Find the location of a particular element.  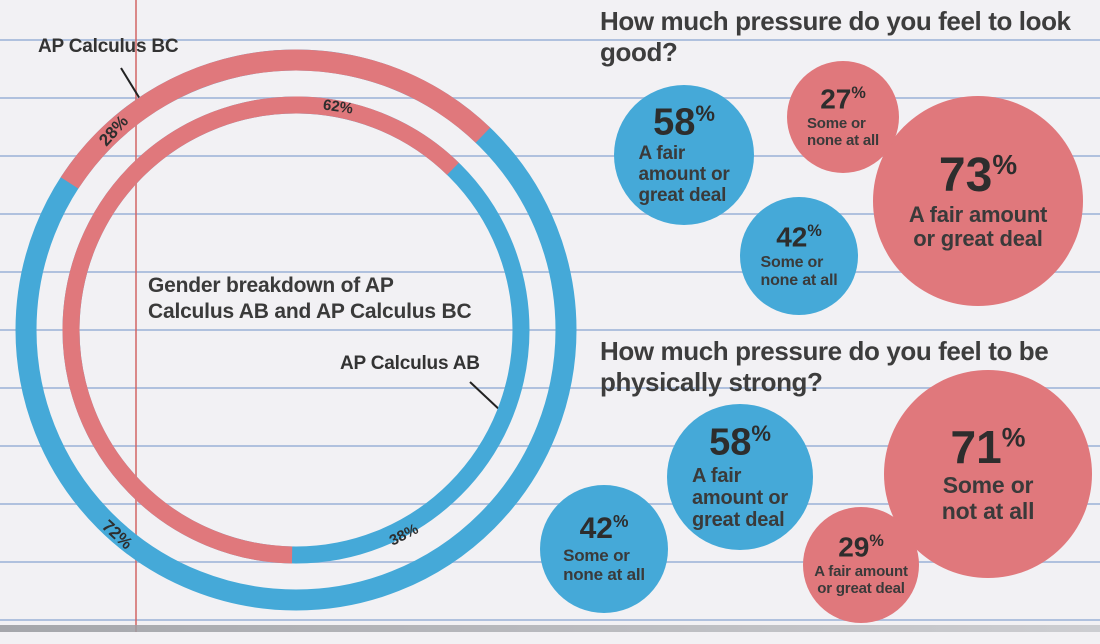

bubble-look-good-73: 73% A fair amount or great deal is located at coordinates (978, 201).